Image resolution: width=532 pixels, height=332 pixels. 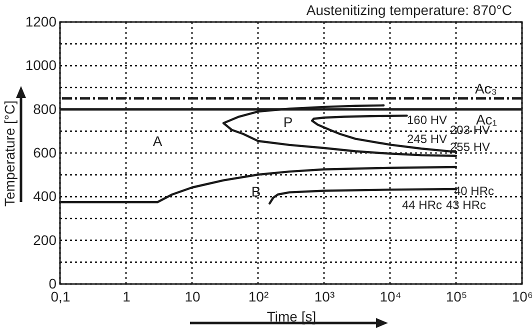 I want to click on annotation: 43 HRc, so click(x=466, y=205).